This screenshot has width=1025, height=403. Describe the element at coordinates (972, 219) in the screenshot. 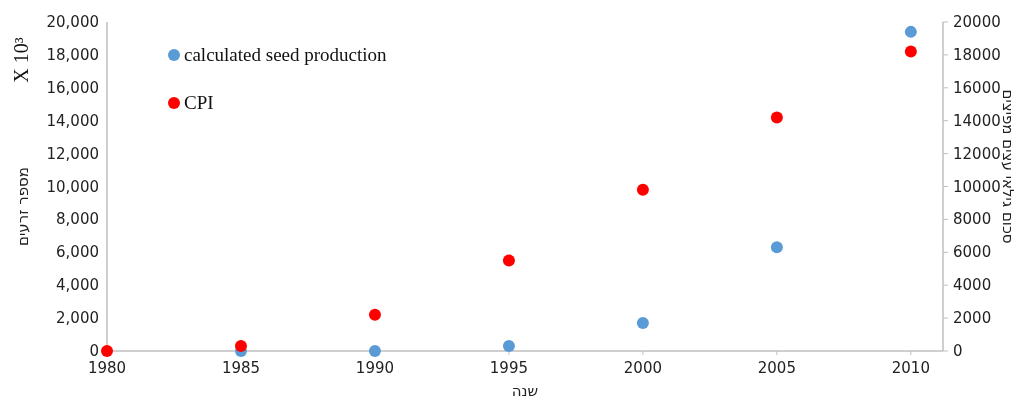

I see `y2-tick-label: 8000` at that location.